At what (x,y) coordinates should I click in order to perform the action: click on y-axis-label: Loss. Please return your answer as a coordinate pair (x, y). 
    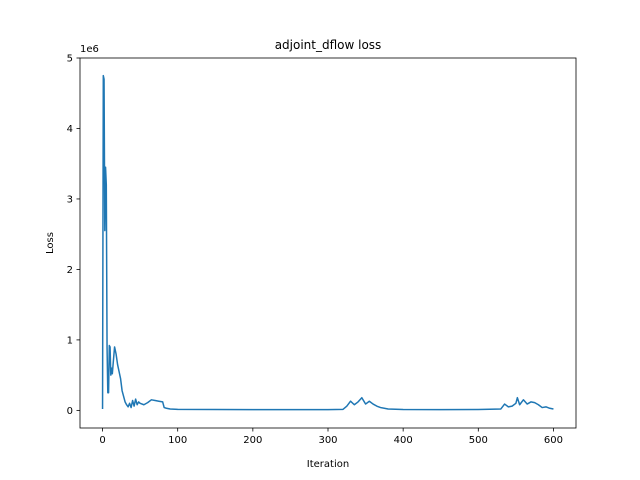
    Looking at the image, I should click on (50, 243).